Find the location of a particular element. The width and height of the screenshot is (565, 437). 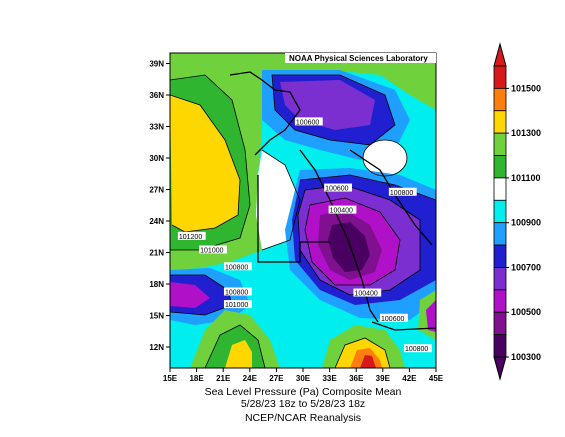

caption-line-2: 5/28/23 18z to 5/28/23 18z is located at coordinates (303, 404).